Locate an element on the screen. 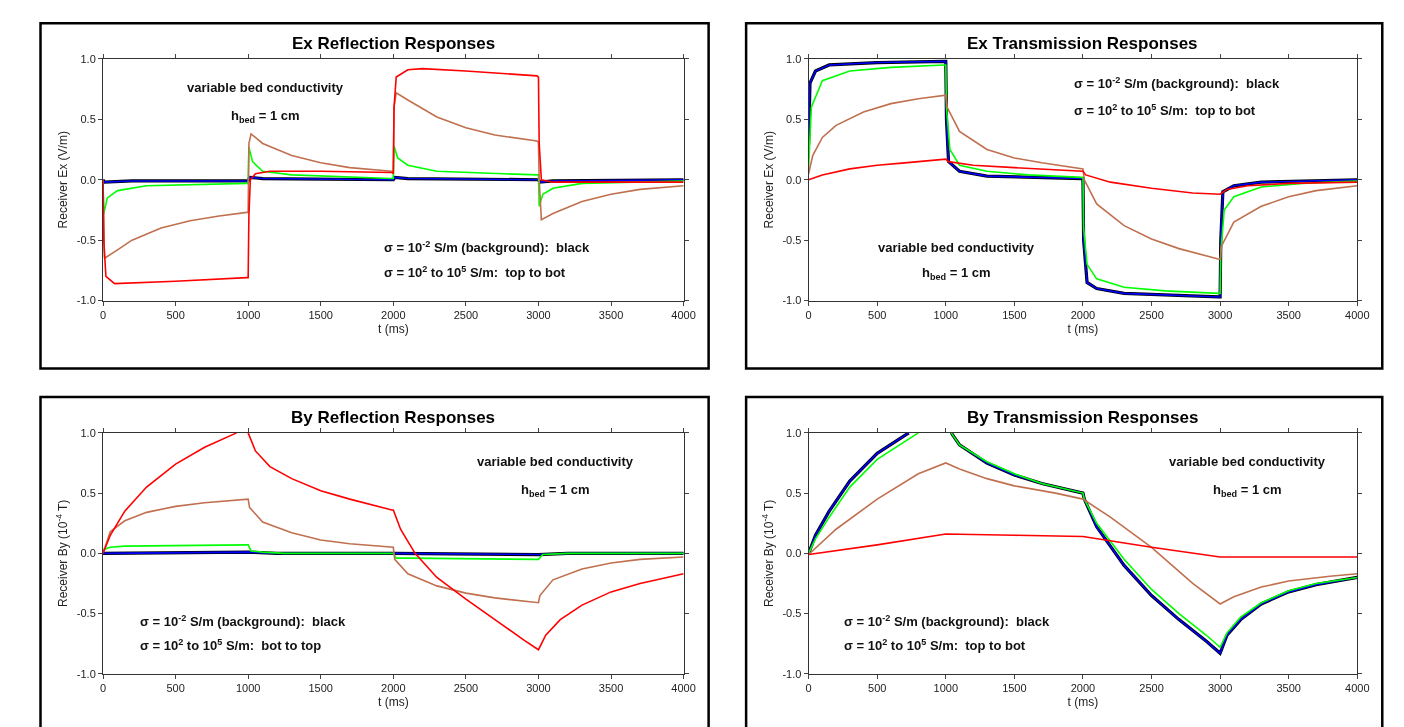 This screenshot has height=727, width=1404. chart-title: By Transmission Responses is located at coordinates (1083, 417).